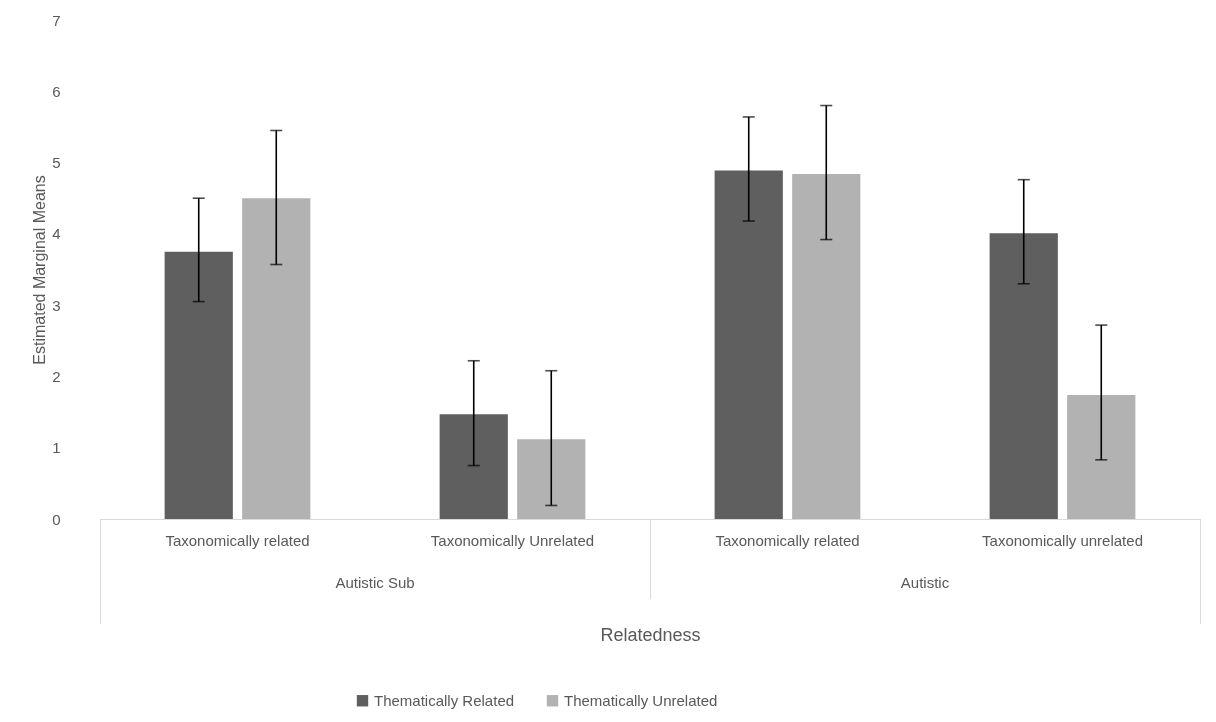  What do you see at coordinates (375, 582) in the screenshot?
I see `text: Autistic Sub` at bounding box center [375, 582].